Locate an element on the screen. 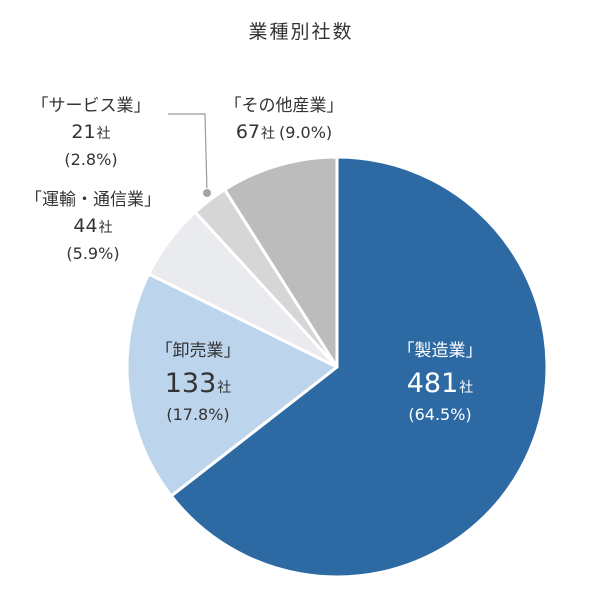 The width and height of the screenshot is (602, 610). pie-slice-wholesale is located at coordinates (232, 385).